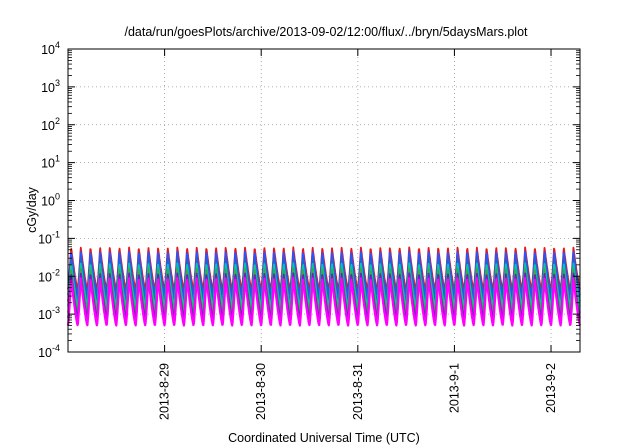  Describe the element at coordinates (56, 234) in the screenshot. I see `y-tick-exponent: -1` at that location.